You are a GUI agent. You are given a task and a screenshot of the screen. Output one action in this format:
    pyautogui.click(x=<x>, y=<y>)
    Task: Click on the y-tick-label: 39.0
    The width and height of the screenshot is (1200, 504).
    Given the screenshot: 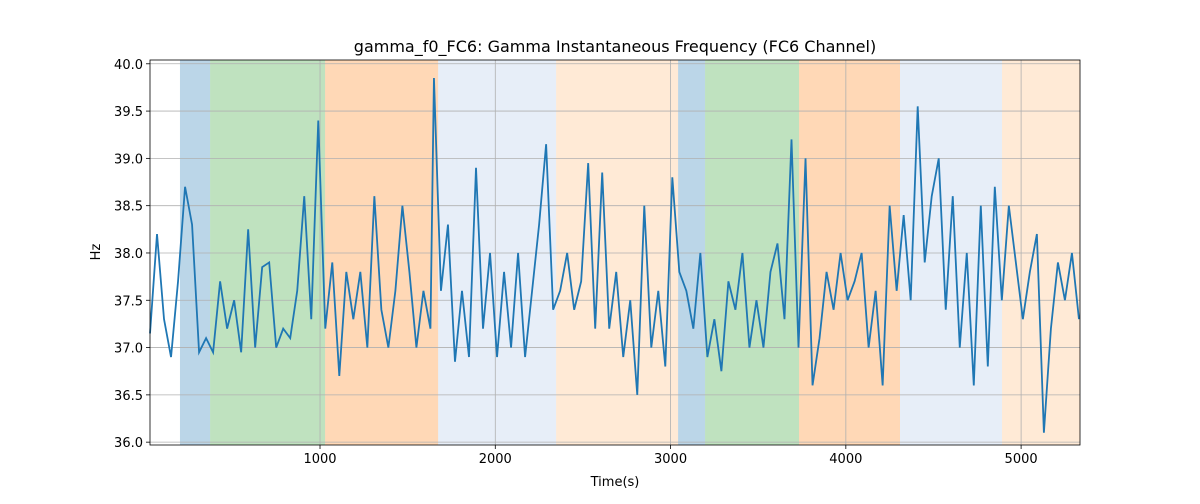 What is the action you would take?
    pyautogui.click(x=128, y=159)
    